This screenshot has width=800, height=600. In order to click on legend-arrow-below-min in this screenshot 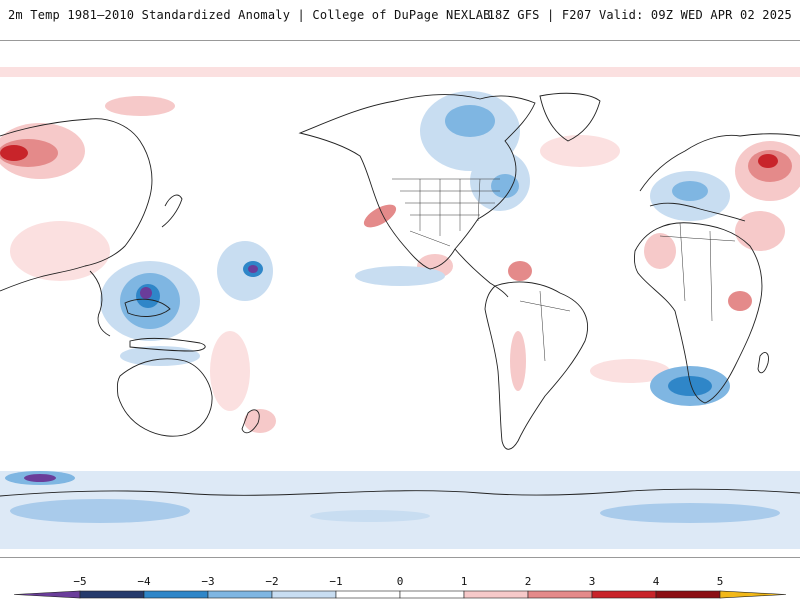, I will do `click(47, 594)`.